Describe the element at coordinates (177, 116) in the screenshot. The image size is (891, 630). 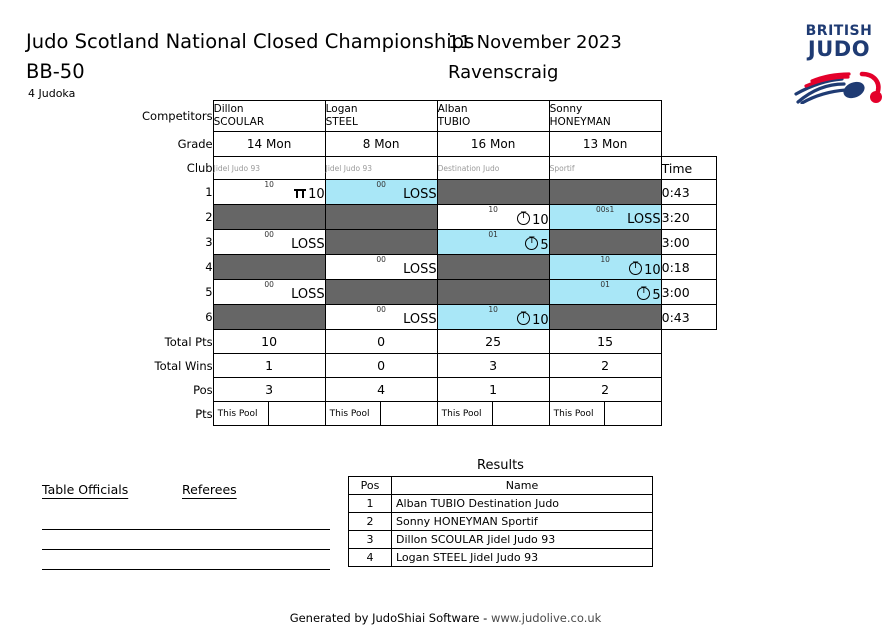
I see `row-label-competitors: Competitors` at that location.